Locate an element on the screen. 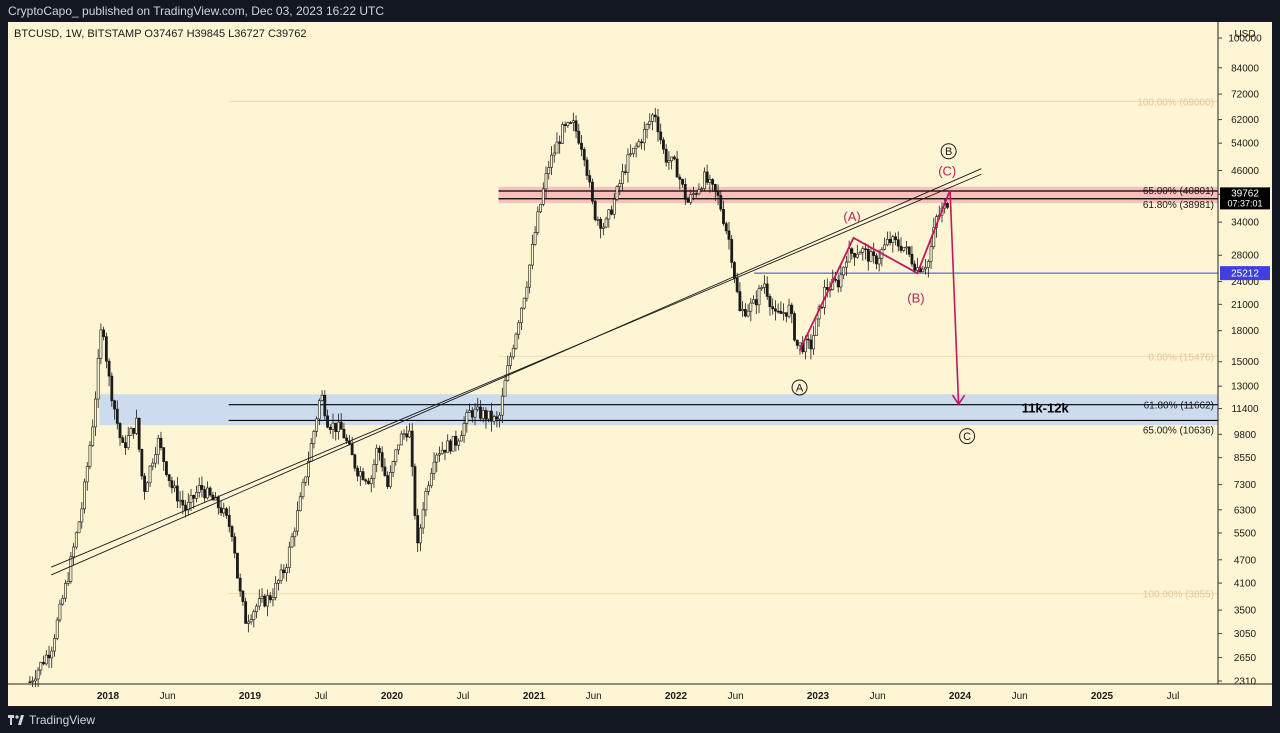 The width and height of the screenshot is (1280, 733). price-tick-label: 24000 is located at coordinates (1245, 282).